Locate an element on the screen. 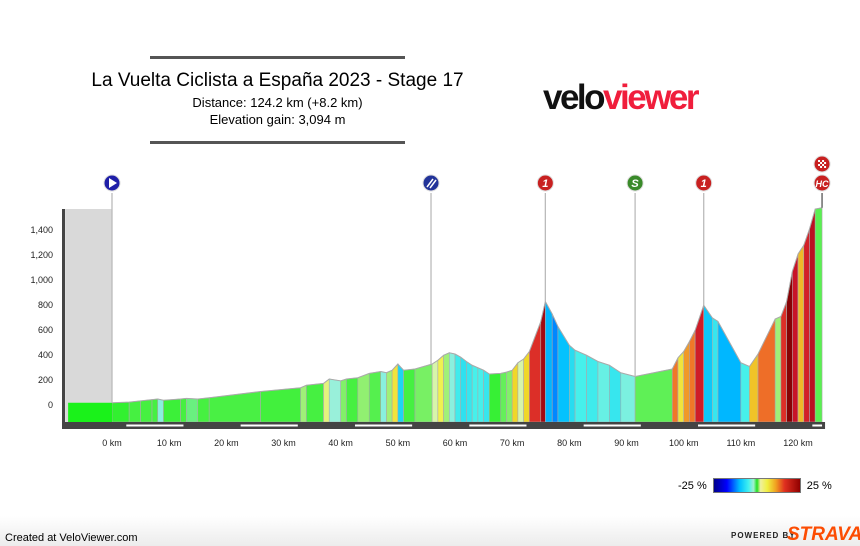  marker-label: HC is located at coordinates (822, 184).